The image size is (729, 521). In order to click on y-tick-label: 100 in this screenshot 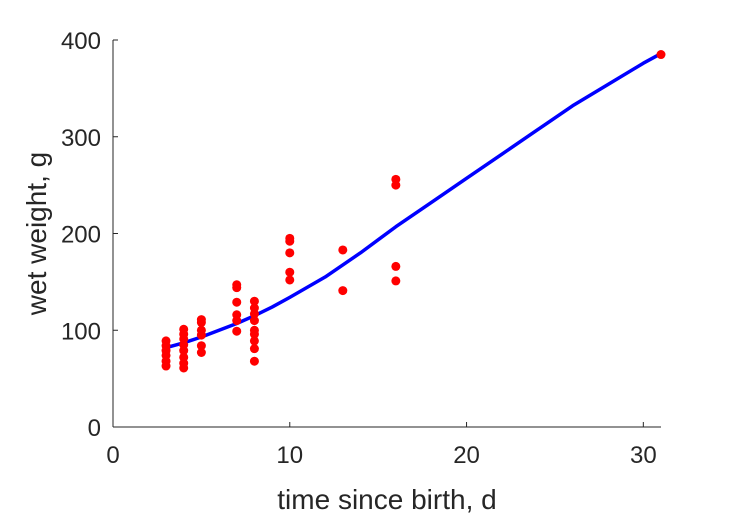, I will do `click(81, 331)`.